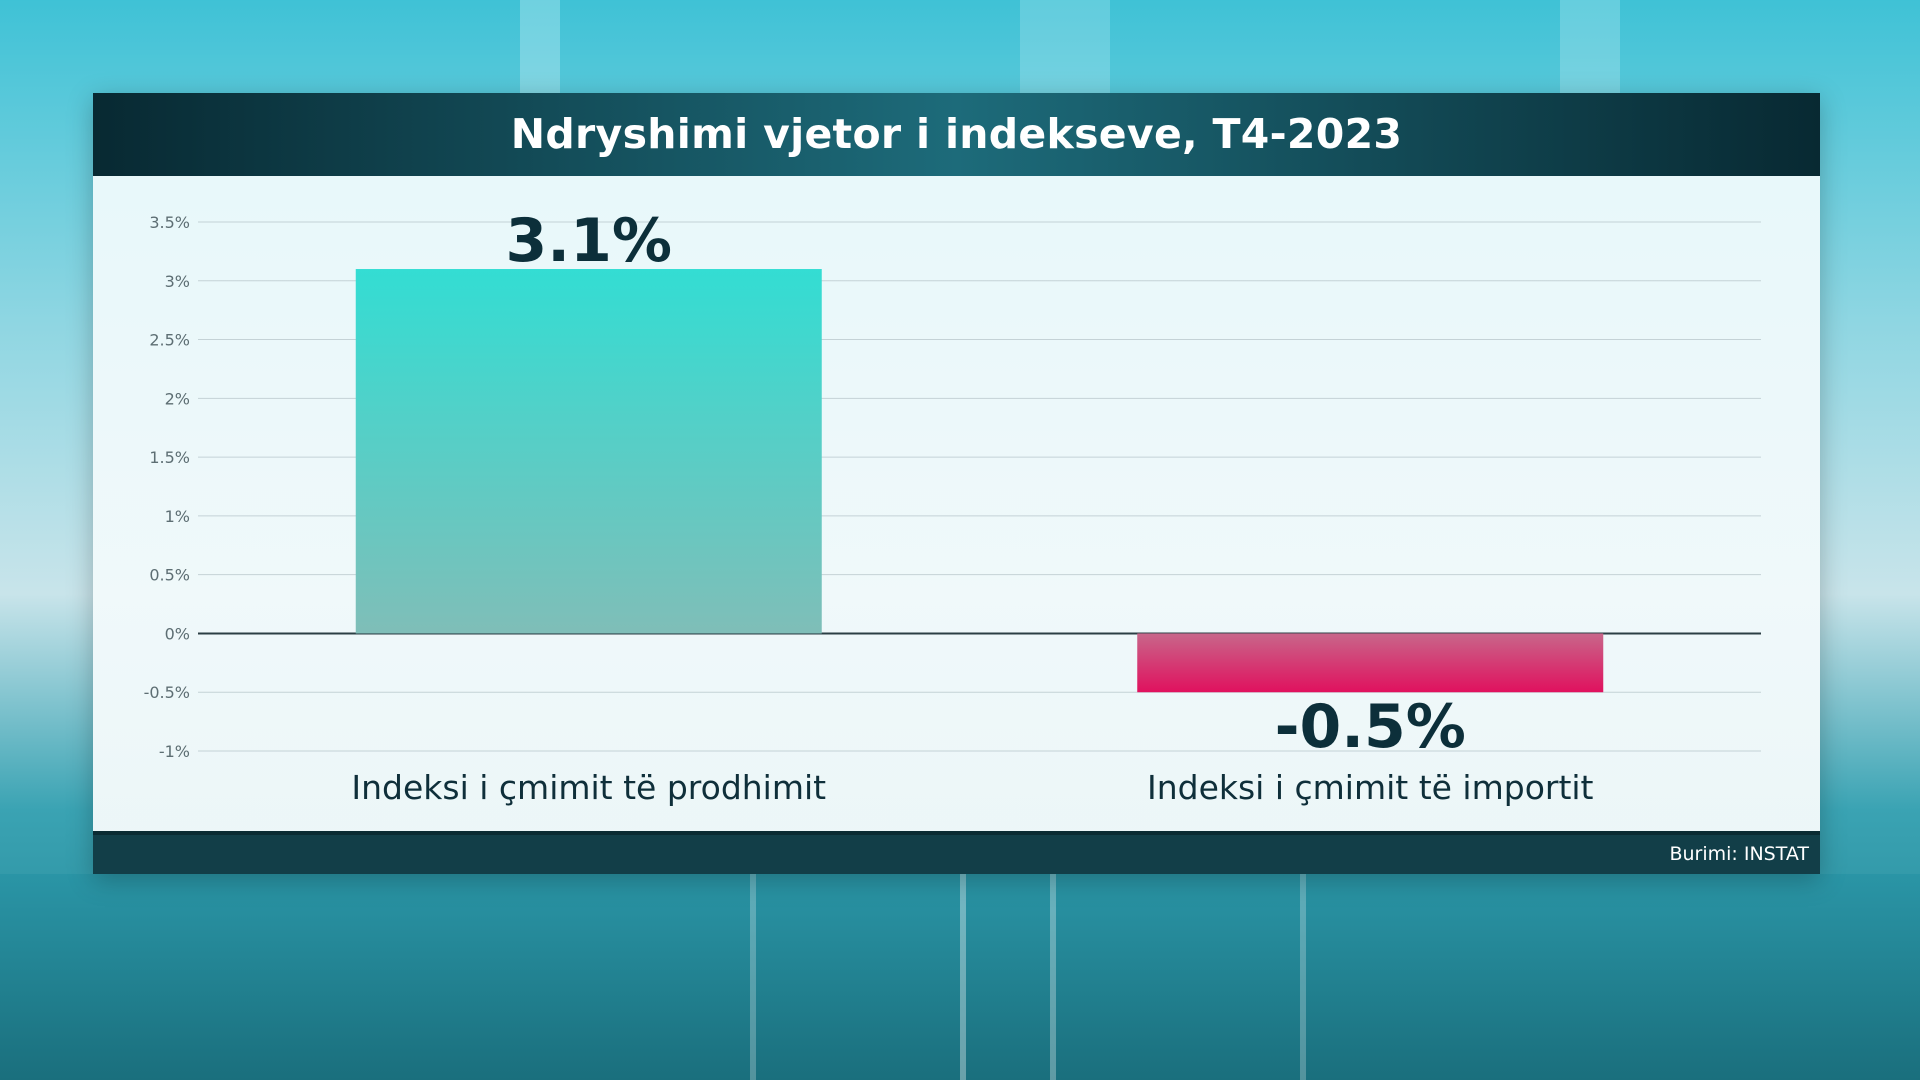 Image resolution: width=1920 pixels, height=1080 pixels. Describe the element at coordinates (956, 852) in the screenshot. I see `source-bar: Burimi: INSTAT` at that location.